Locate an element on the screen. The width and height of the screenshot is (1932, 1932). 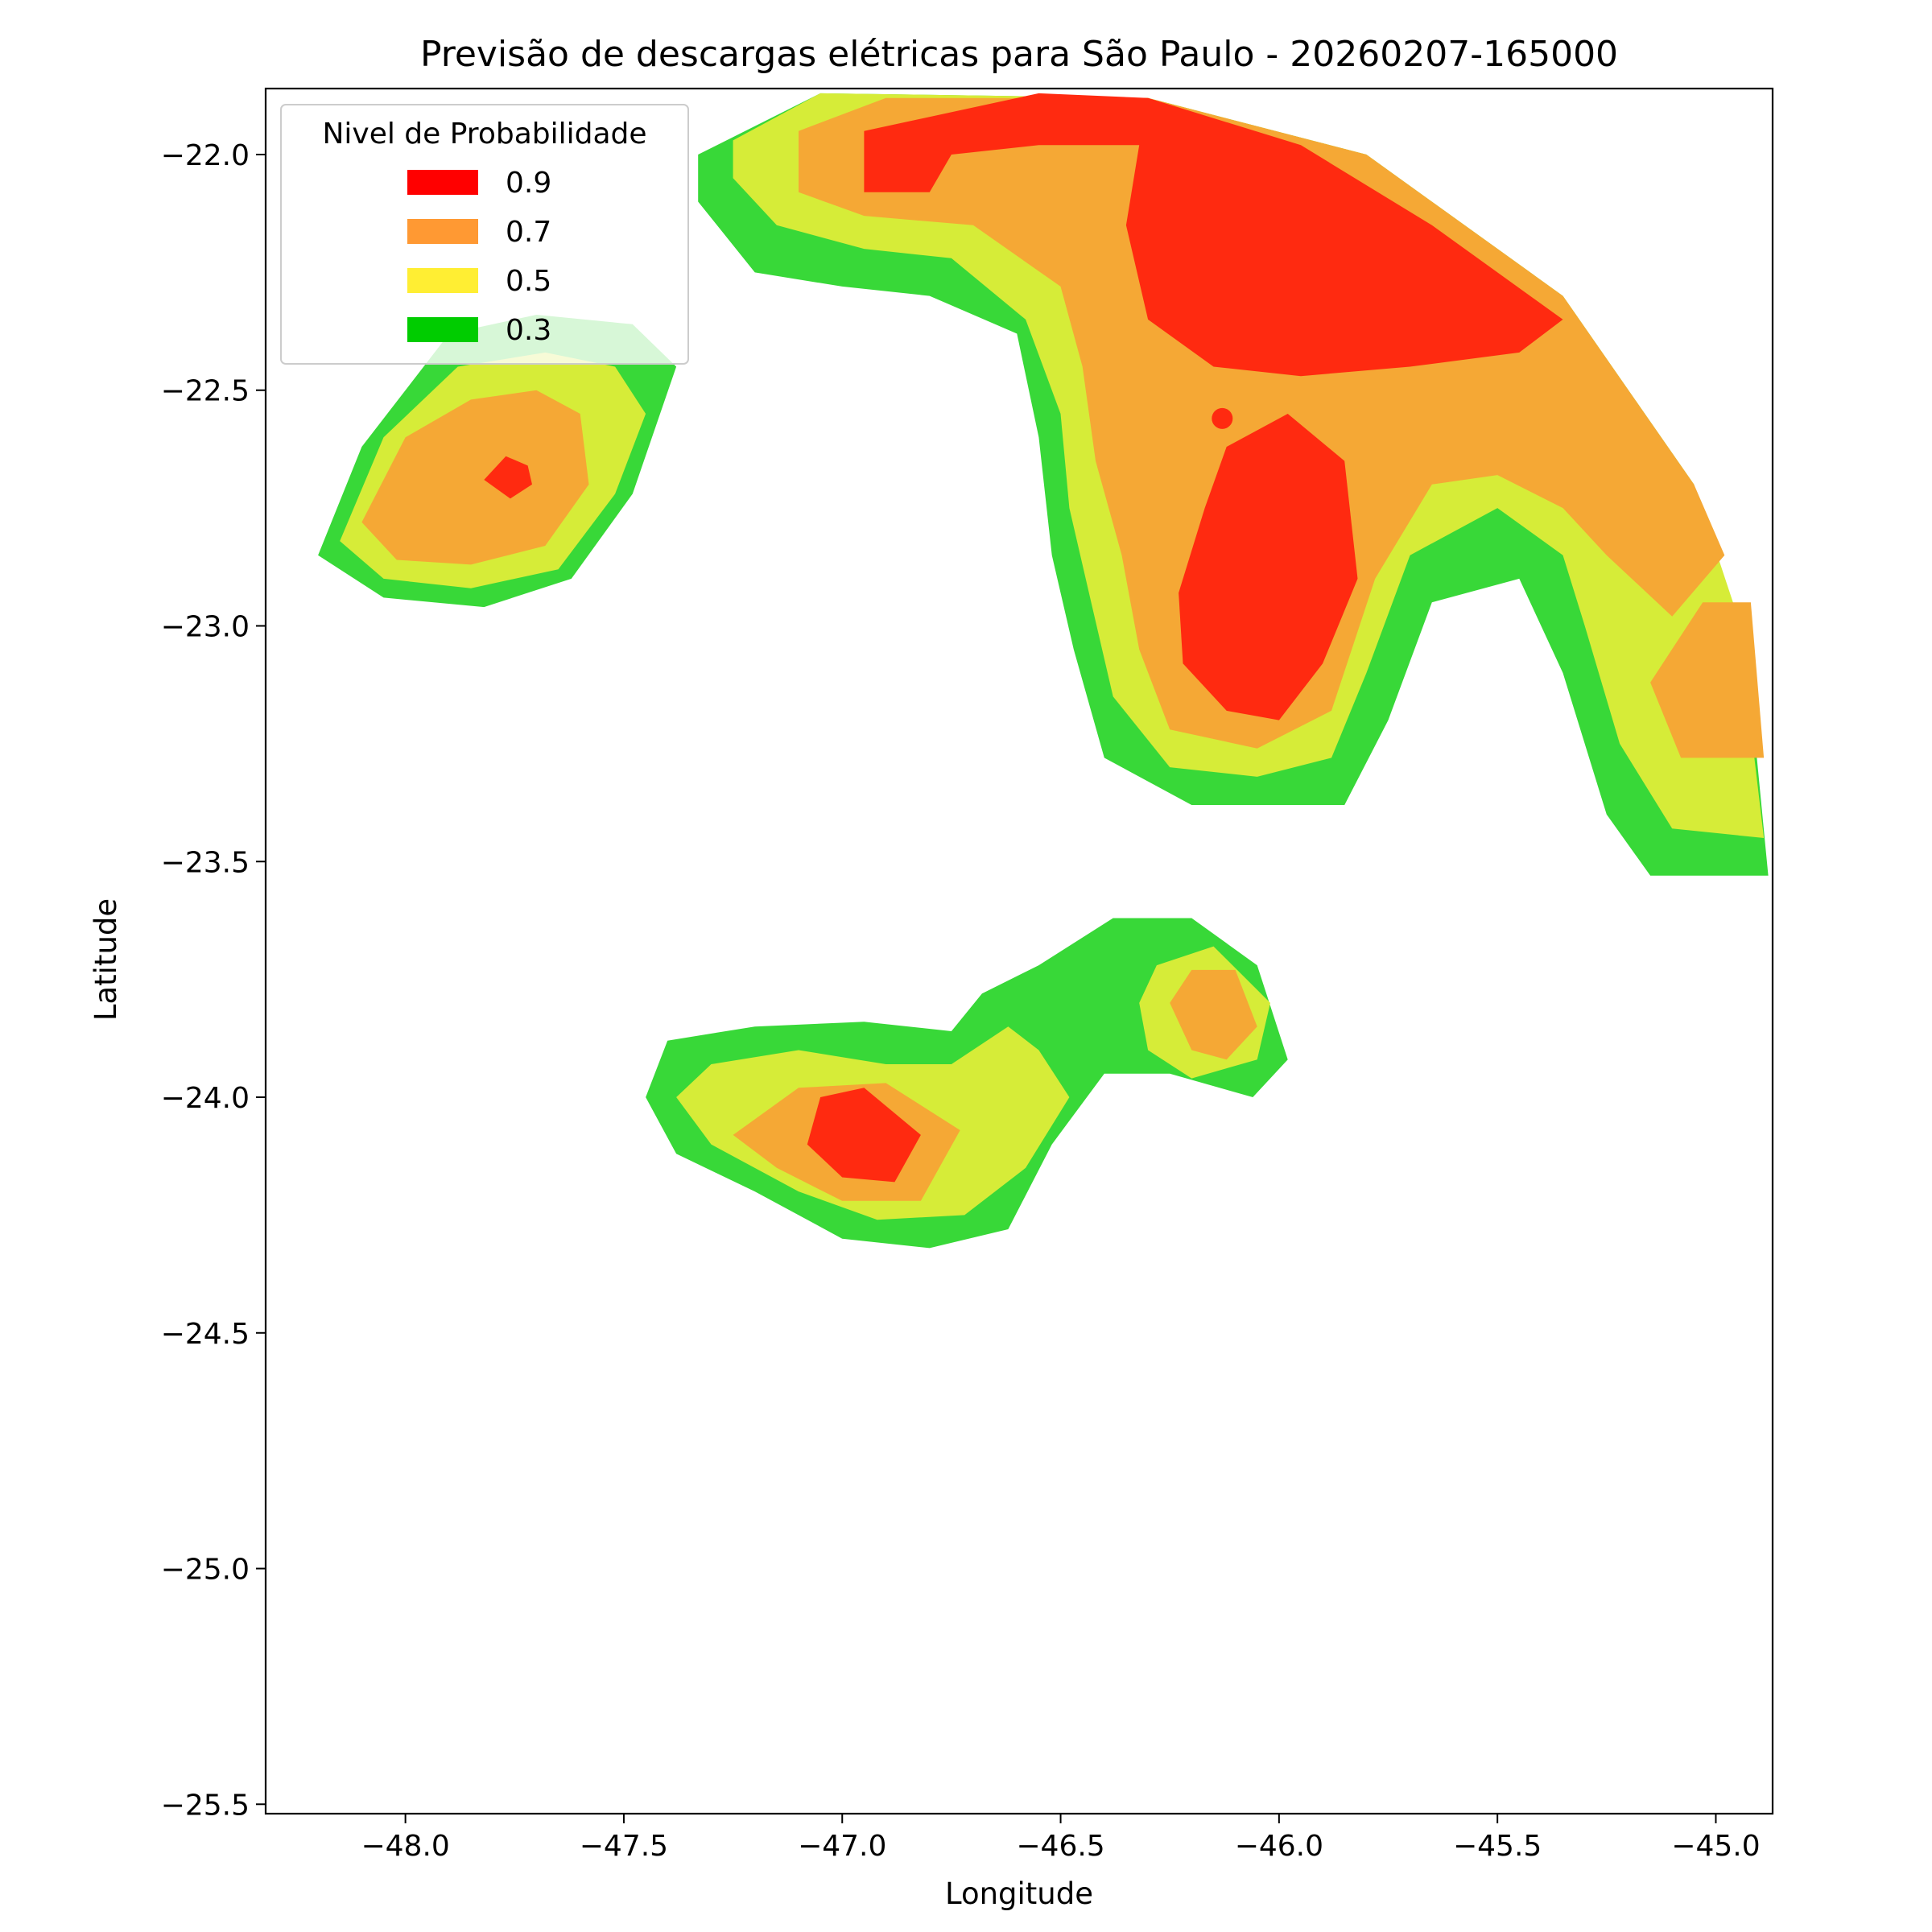
y-axis-label: Latitude is located at coordinates (106, 959).